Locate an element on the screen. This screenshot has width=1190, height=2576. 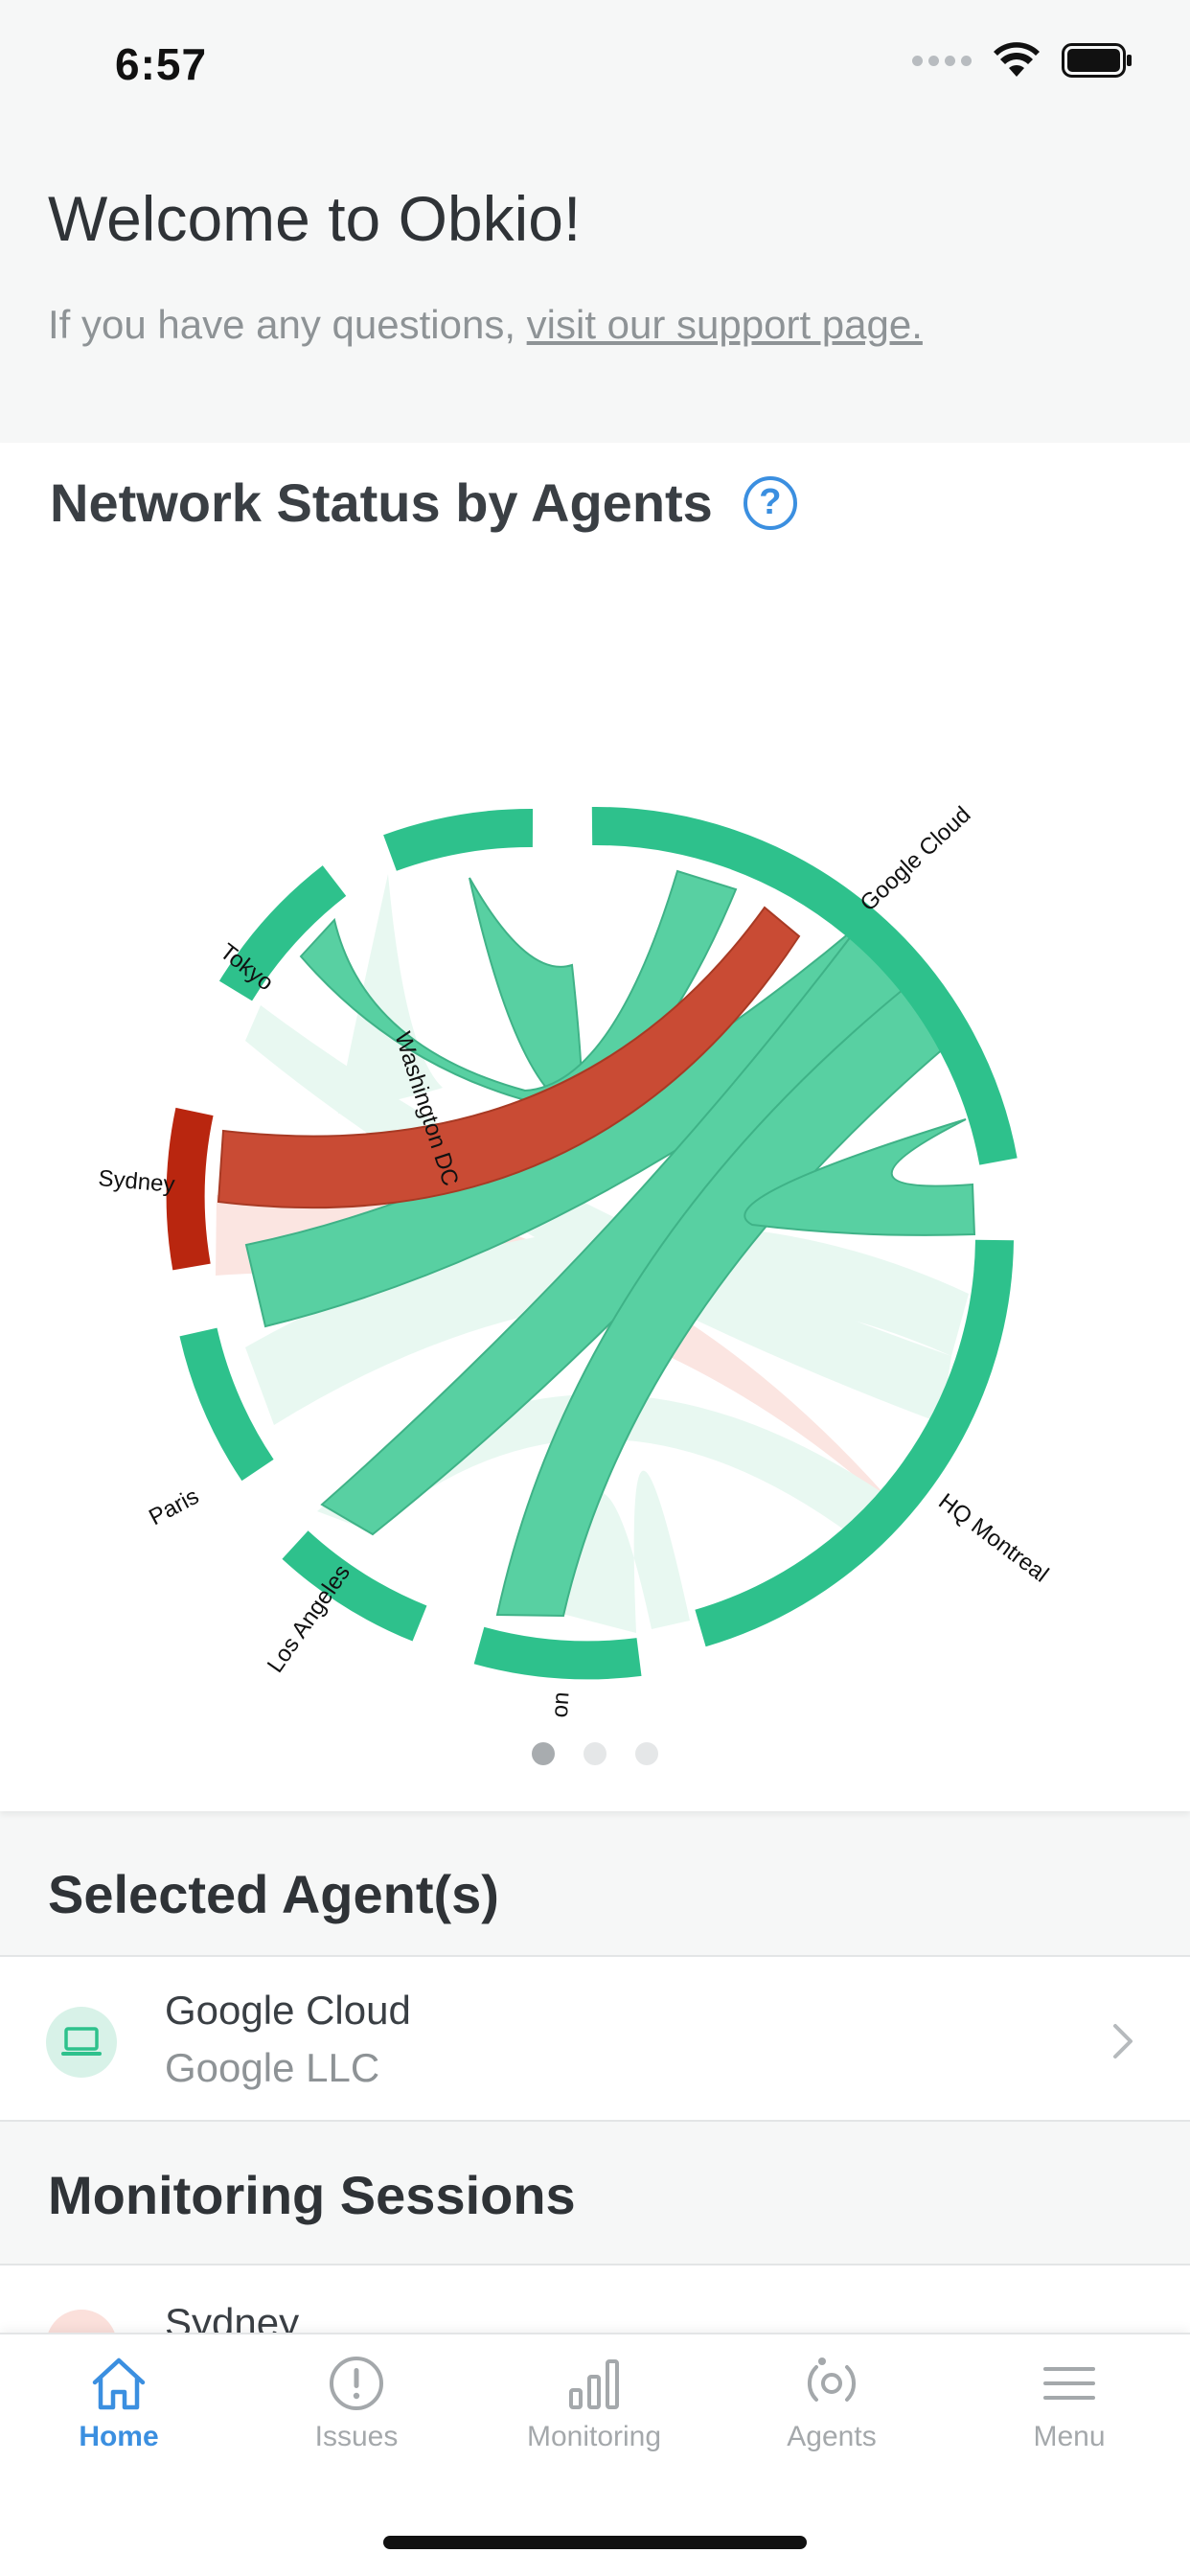
monitoring-sessions-header: Monitoring Sessions is located at coordinates (595, 2194).